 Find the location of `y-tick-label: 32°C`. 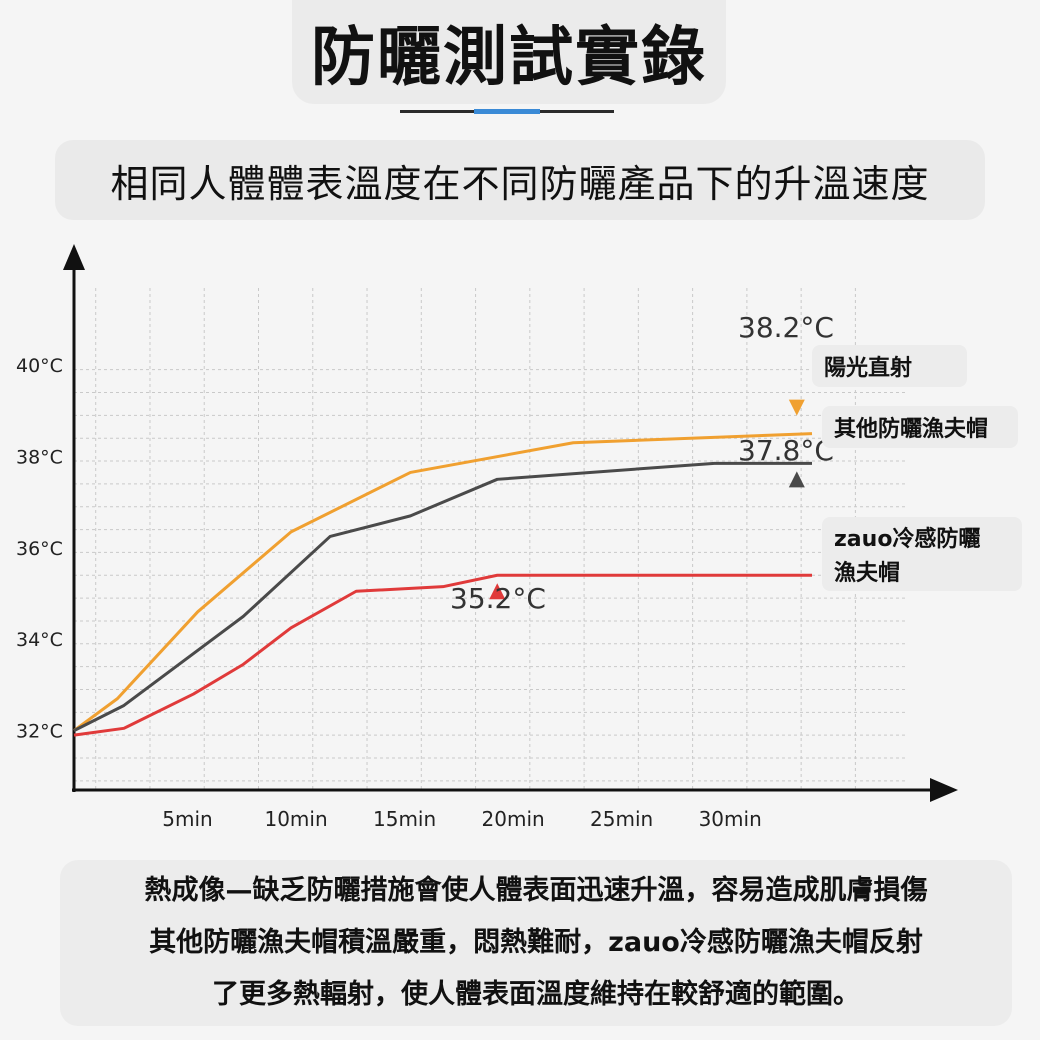

y-tick-label: 32°C is located at coordinates (39, 732).